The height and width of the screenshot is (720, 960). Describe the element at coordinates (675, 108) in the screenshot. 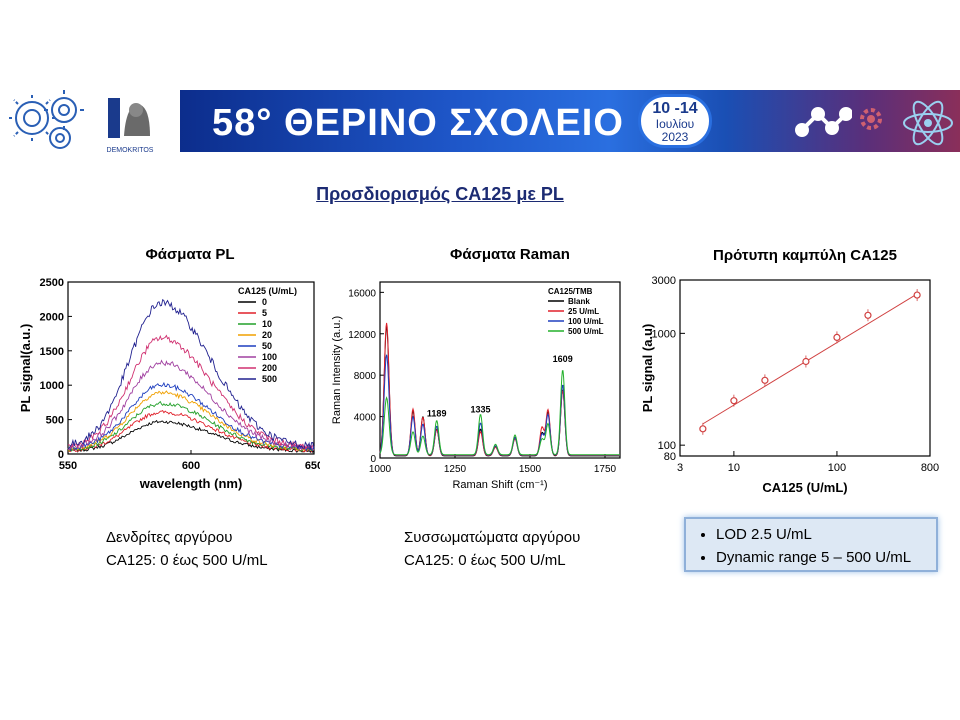

I see `date-days: 10 -14` at that location.